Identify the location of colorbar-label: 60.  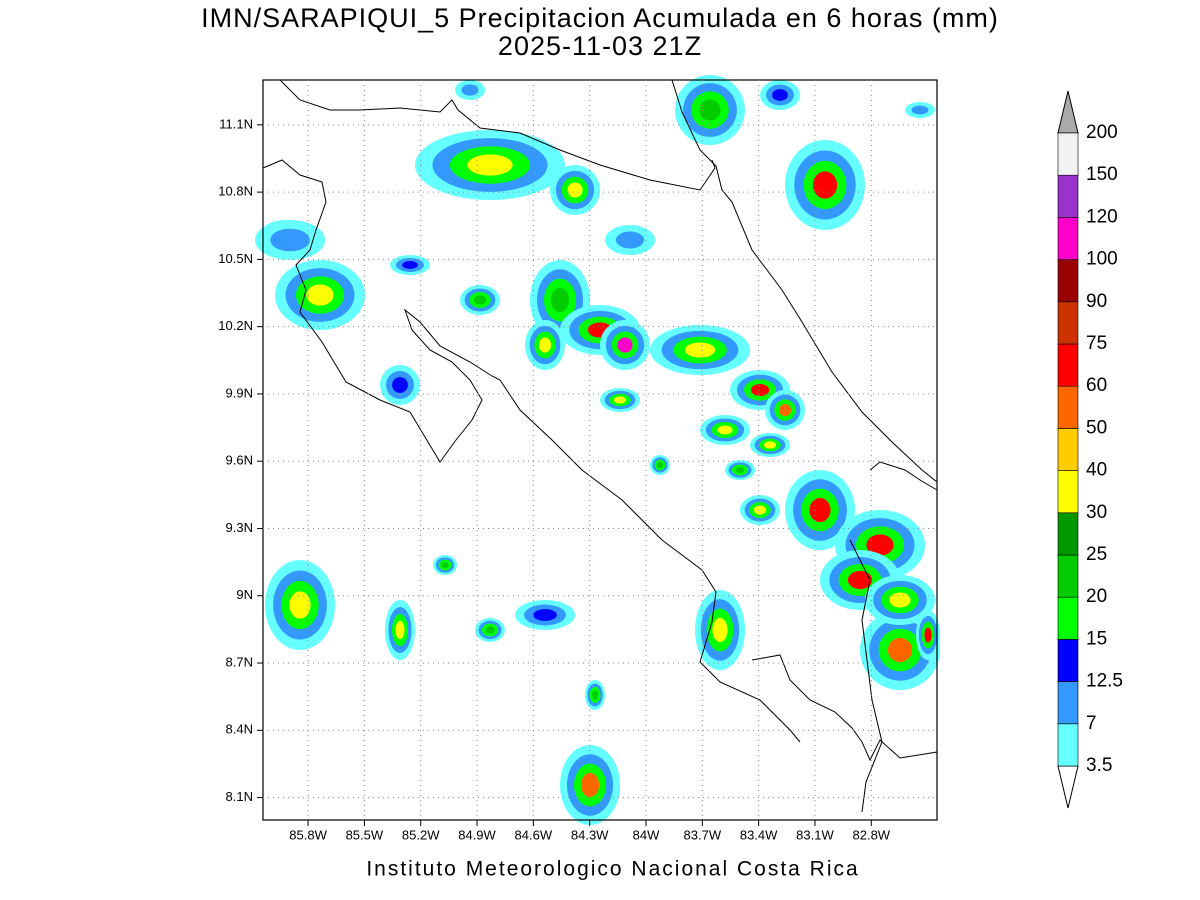
(1096, 385).